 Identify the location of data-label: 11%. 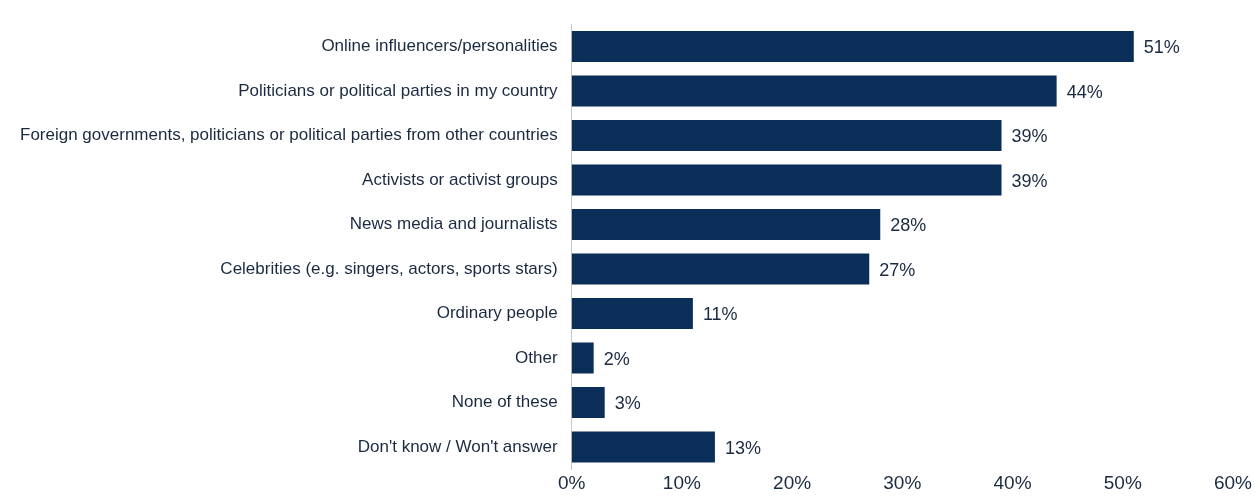
(720, 314).